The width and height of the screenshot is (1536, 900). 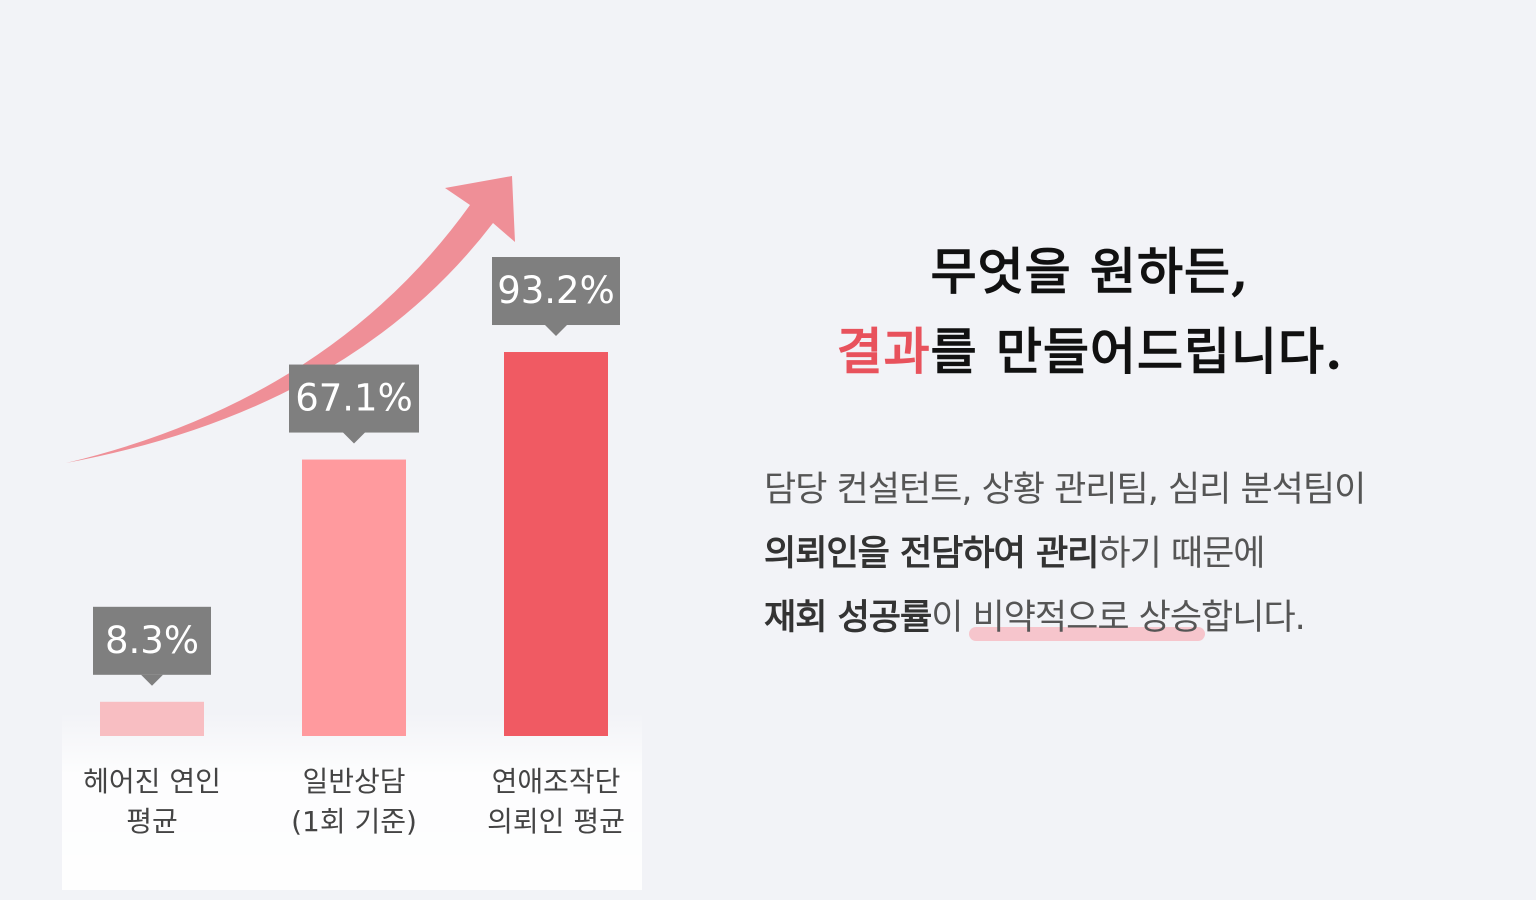 I want to click on category-label: 연애조작단, so click(x=556, y=781).